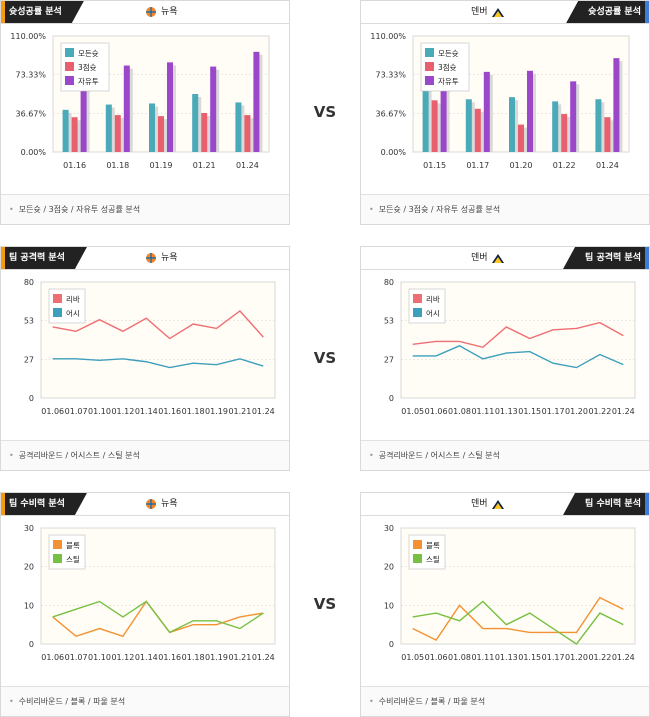  What do you see at coordinates (459, 411) in the screenshot?
I see `x-tick-label: 01.08` at bounding box center [459, 411].